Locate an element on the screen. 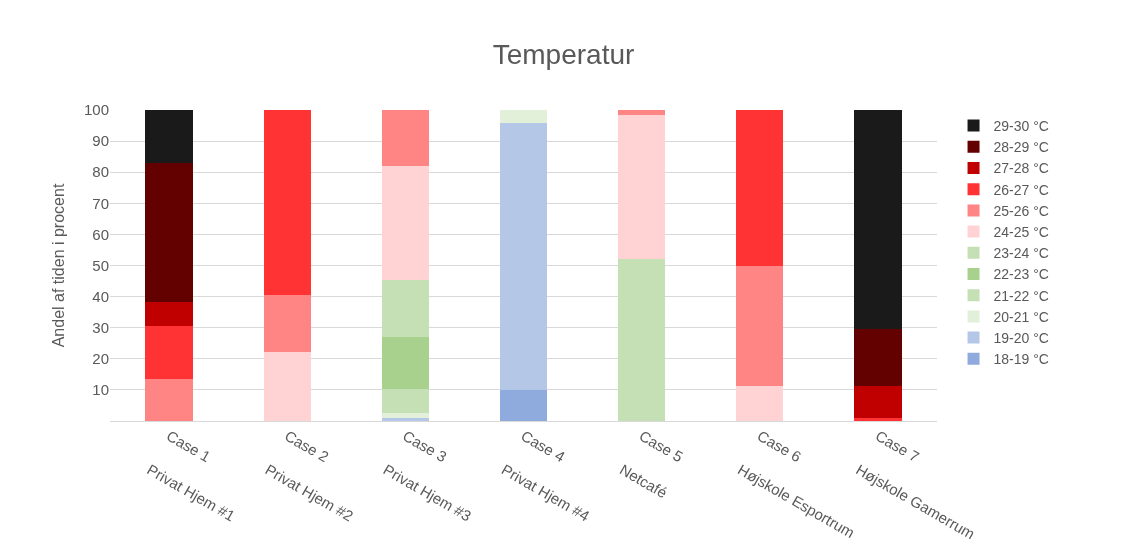 The height and width of the screenshot is (554, 1127). legend-label: 23-24 °C is located at coordinates (1021, 253).